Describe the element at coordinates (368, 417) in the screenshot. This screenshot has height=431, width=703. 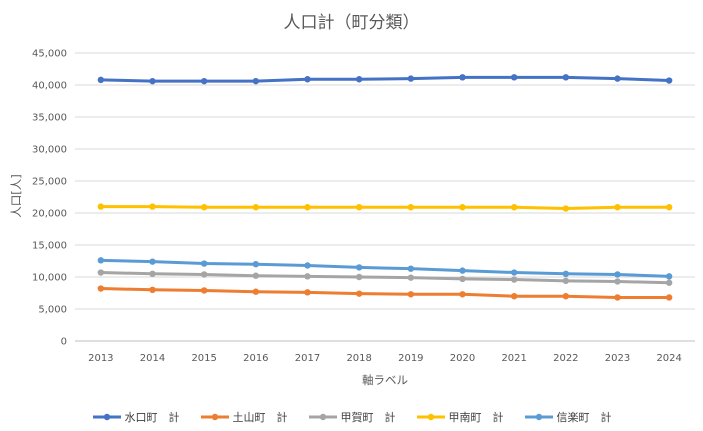
I see `legend-label: 甲賀町 計` at that location.